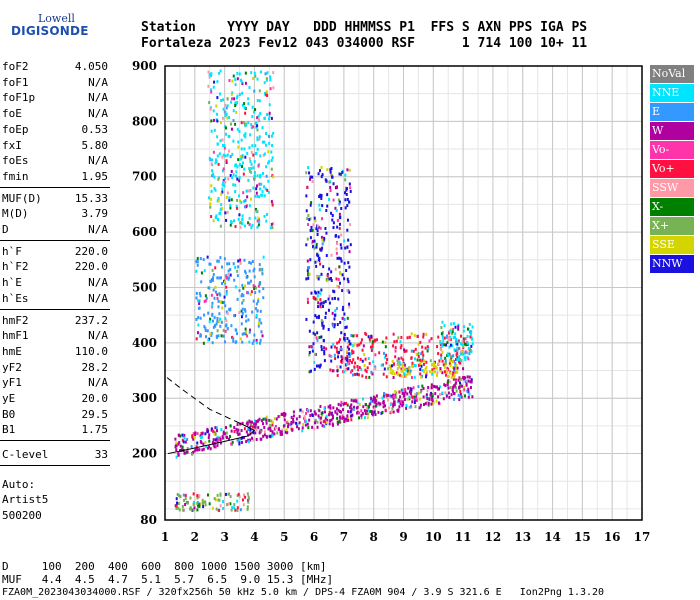  What do you see at coordinates (254, 537) in the screenshot?
I see `x-tick-label: 4` at bounding box center [254, 537].